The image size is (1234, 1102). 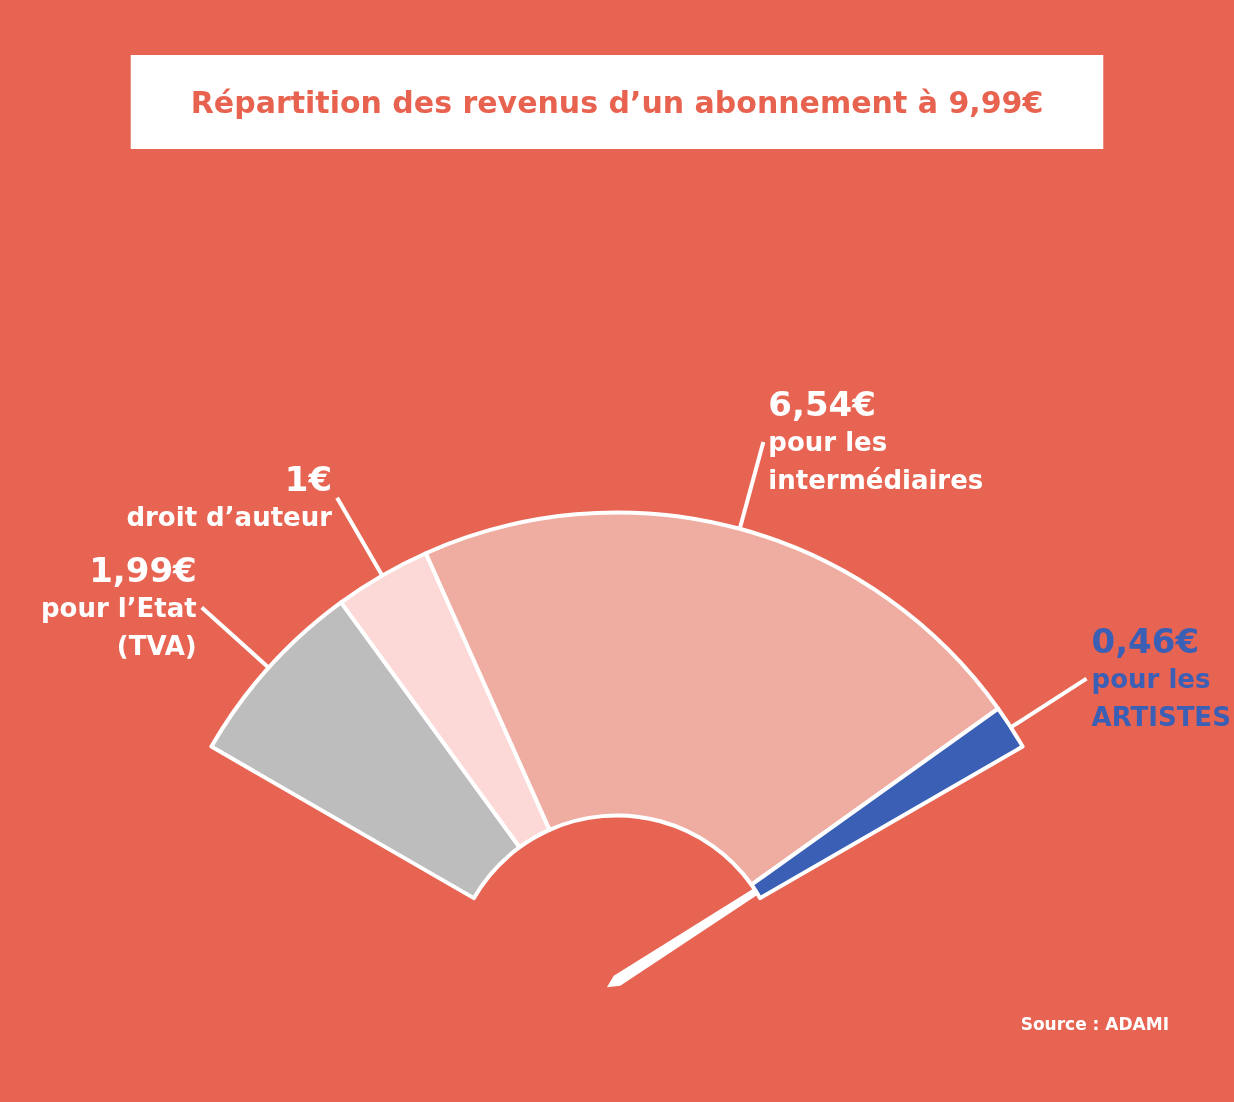 I want to click on data-label: 6,54€, so click(x=822, y=403).